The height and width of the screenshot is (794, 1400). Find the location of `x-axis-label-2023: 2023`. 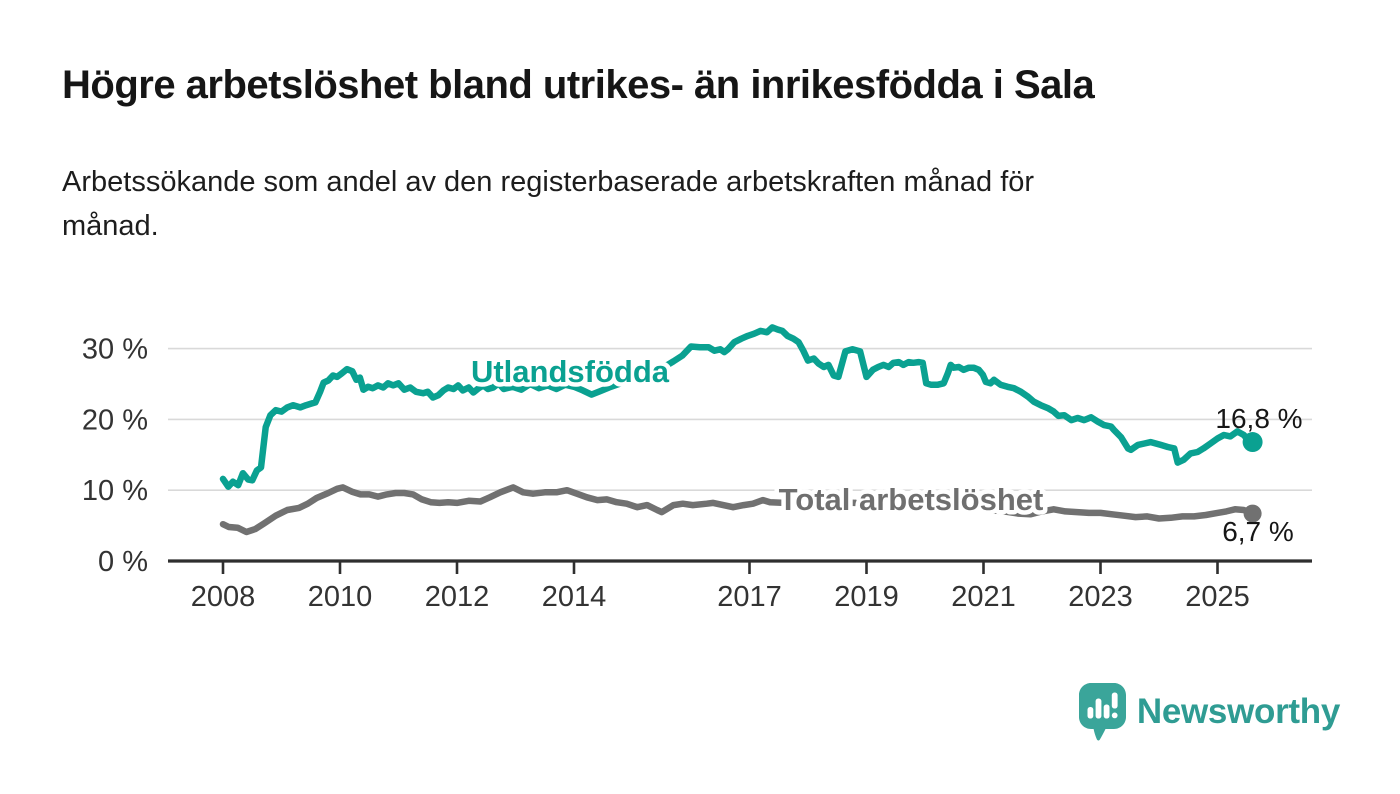

x-axis-label-2023: 2023 is located at coordinates (1100, 597).